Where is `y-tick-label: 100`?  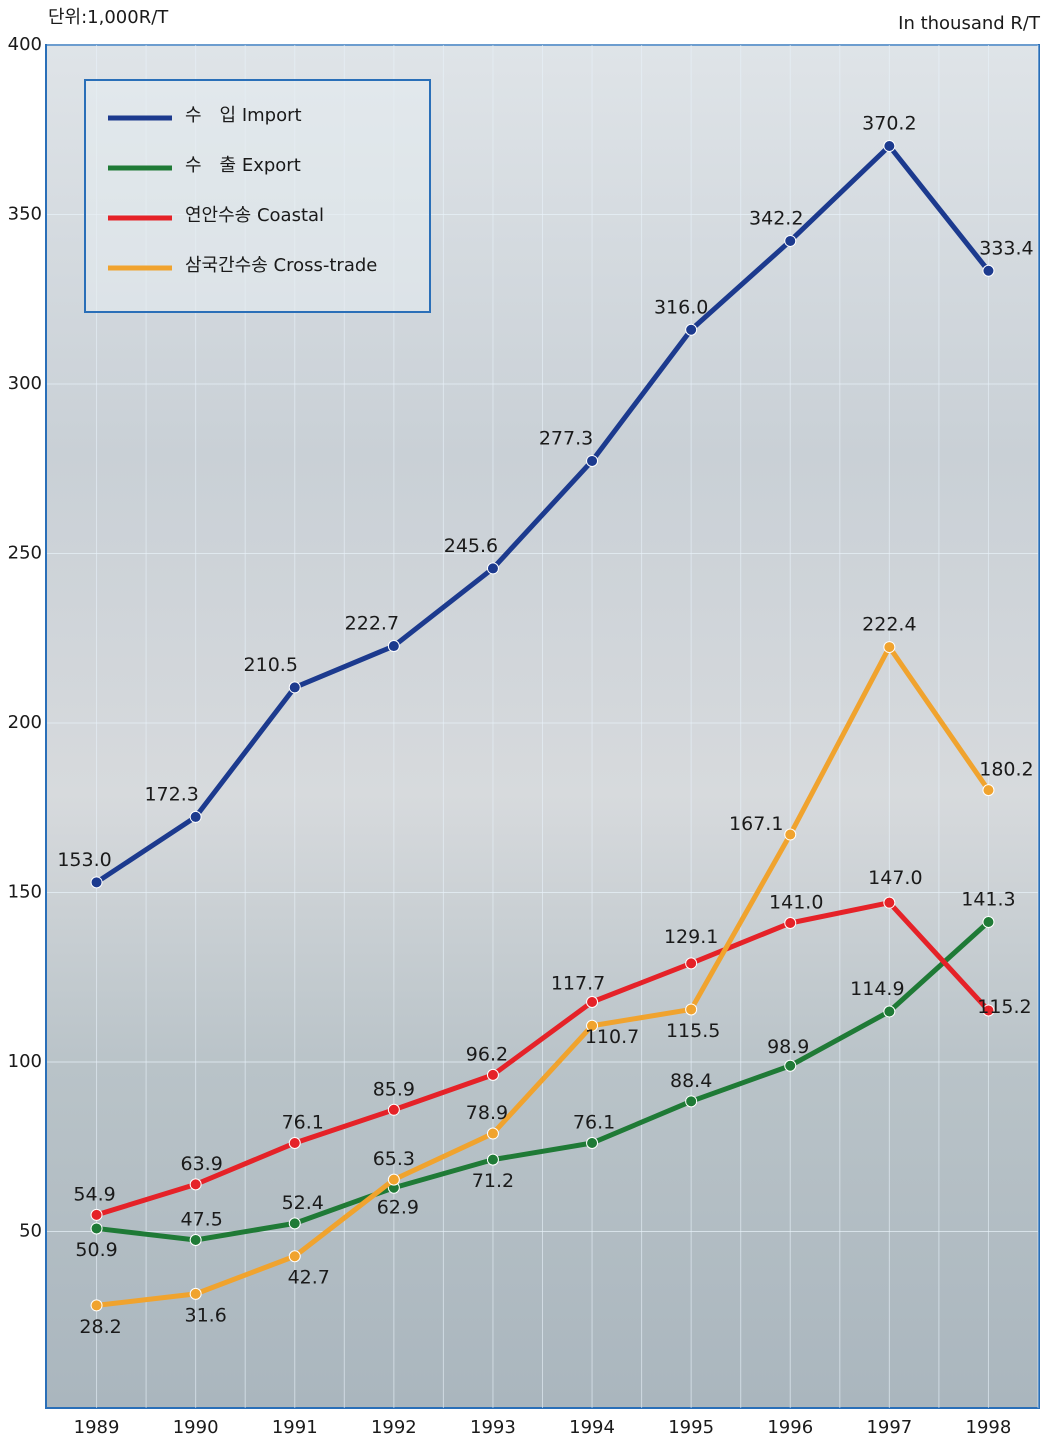
y-tick-label: 100 is located at coordinates (25, 1061).